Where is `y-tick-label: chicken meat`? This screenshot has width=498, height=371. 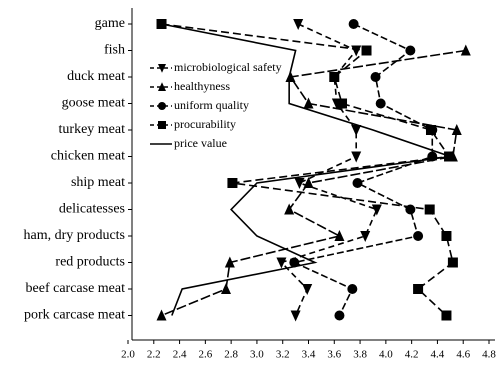 y-tick-label: chicken meat is located at coordinates (88, 156).